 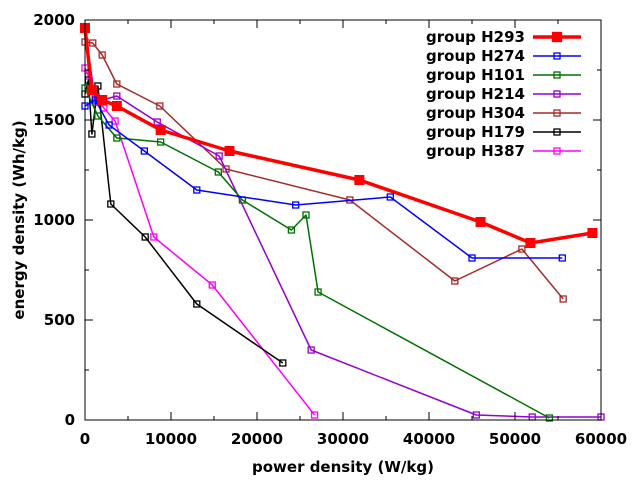 What do you see at coordinates (59, 320) in the screenshot?
I see `y-tick-label: 500` at bounding box center [59, 320].